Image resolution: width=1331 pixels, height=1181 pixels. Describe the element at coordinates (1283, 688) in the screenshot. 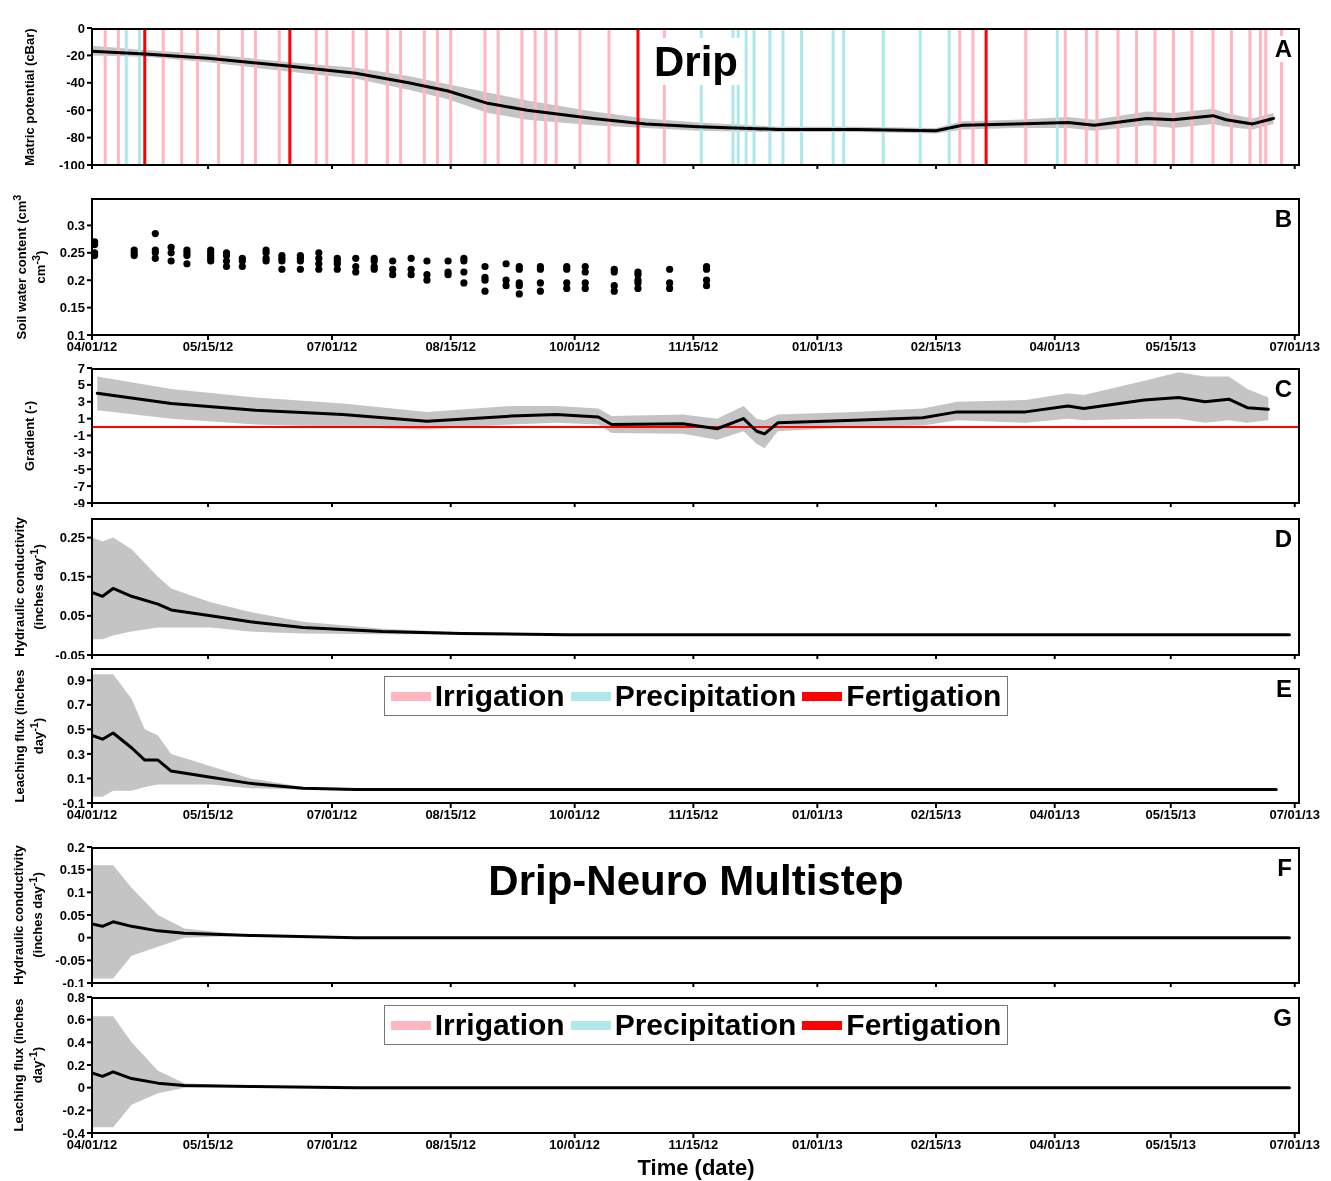

I see `annotation: E` at that location.